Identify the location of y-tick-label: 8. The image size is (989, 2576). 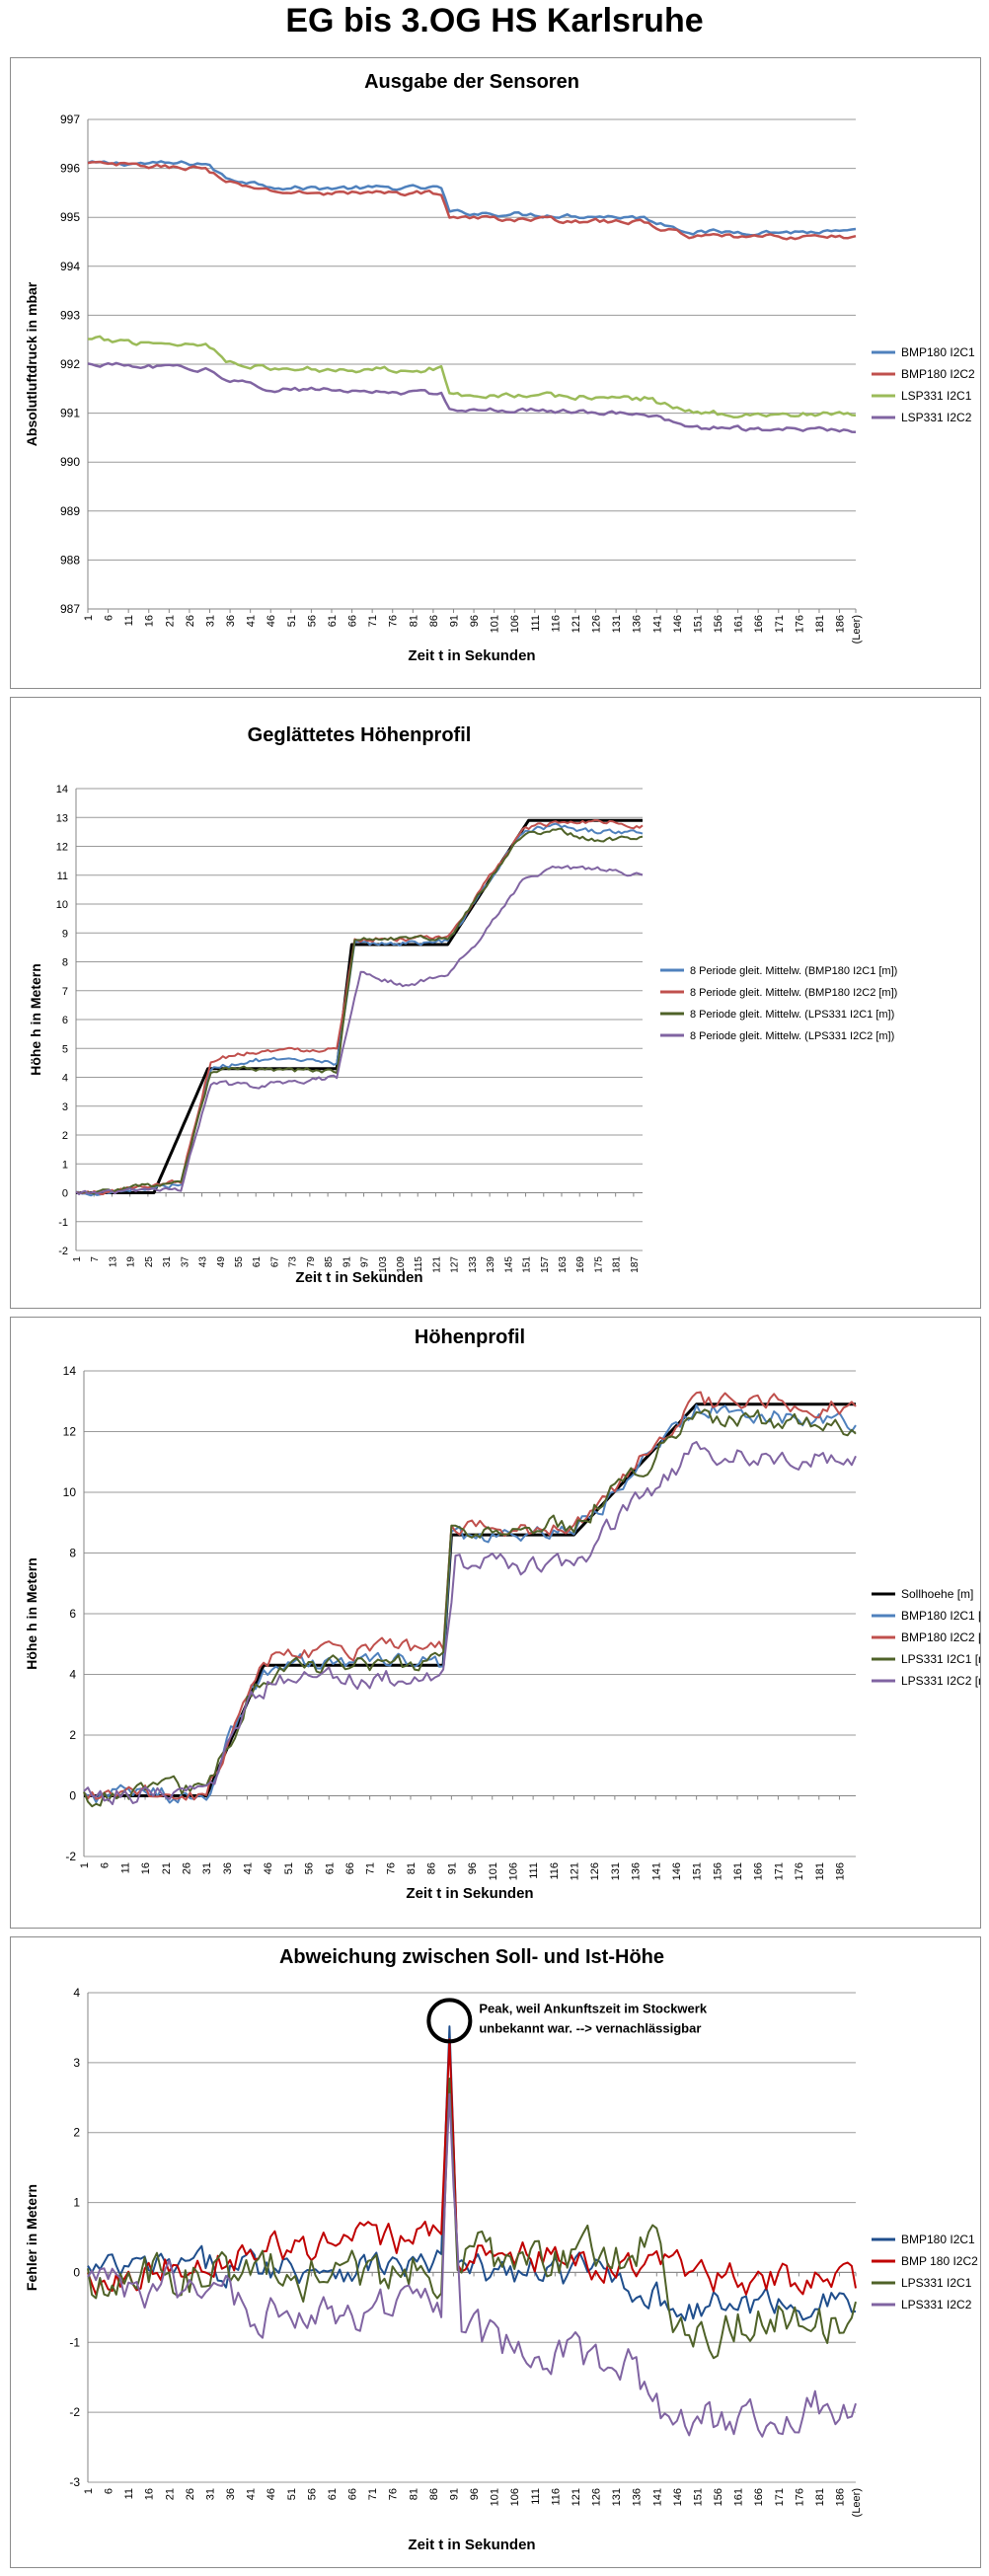
(65, 963).